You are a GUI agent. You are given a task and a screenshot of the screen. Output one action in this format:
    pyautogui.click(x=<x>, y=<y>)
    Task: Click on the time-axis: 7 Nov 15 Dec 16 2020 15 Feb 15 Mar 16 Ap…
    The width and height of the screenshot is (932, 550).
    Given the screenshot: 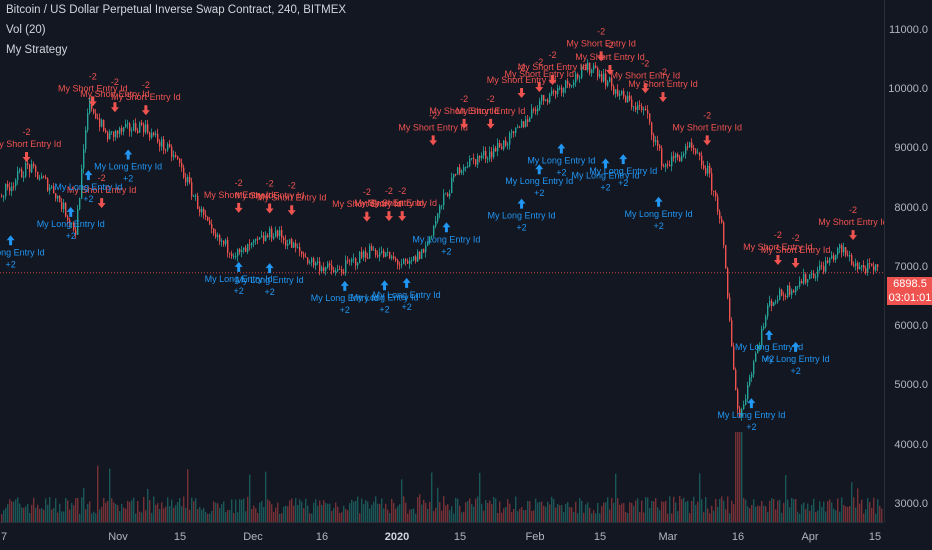 What is the action you would take?
    pyautogui.click(x=442, y=536)
    